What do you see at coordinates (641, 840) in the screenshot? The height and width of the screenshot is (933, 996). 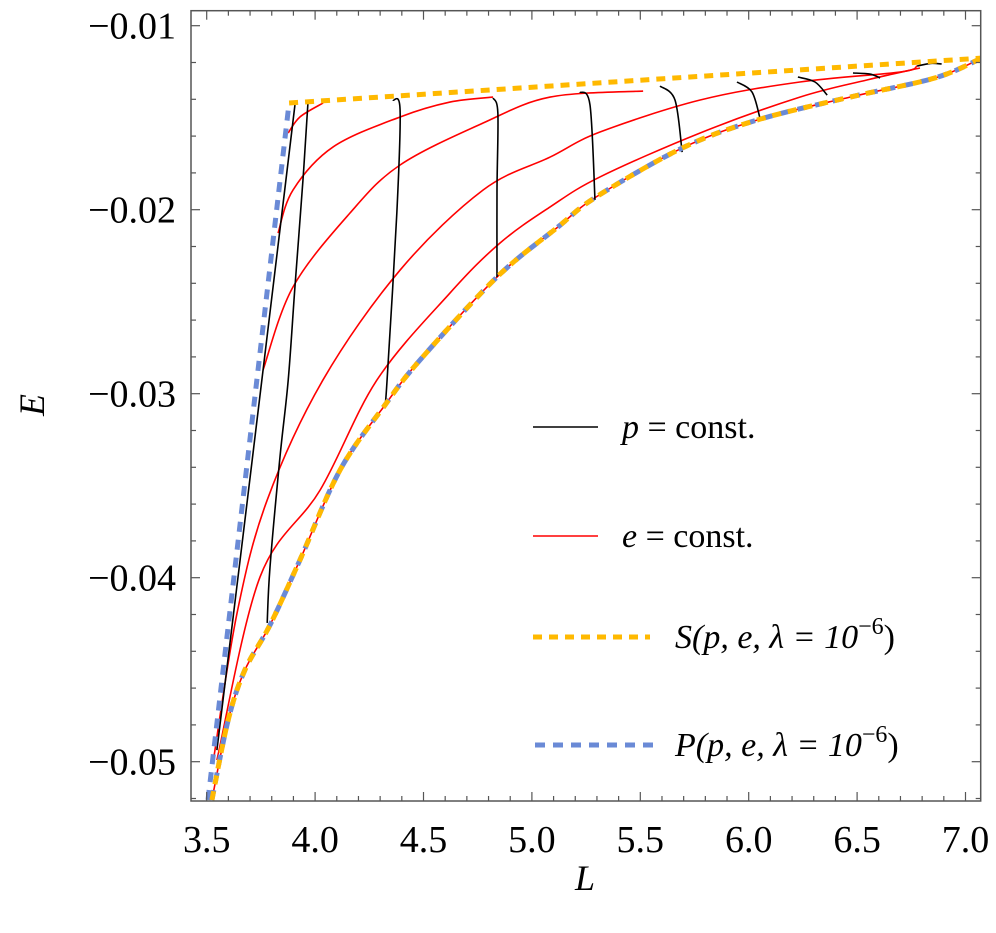 I see `x-tick-label: 5.5` at bounding box center [641, 840].